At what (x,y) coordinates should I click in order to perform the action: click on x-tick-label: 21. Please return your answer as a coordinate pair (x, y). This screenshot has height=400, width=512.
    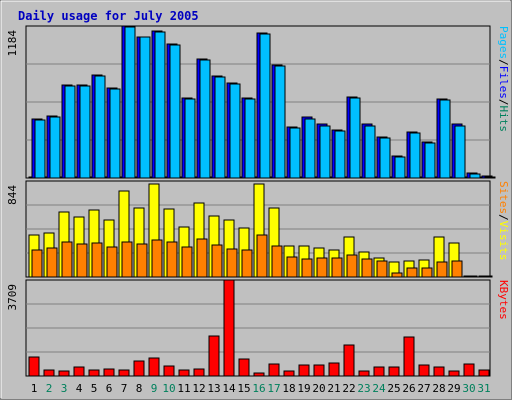
    Looking at the image, I should click on (333, 388).